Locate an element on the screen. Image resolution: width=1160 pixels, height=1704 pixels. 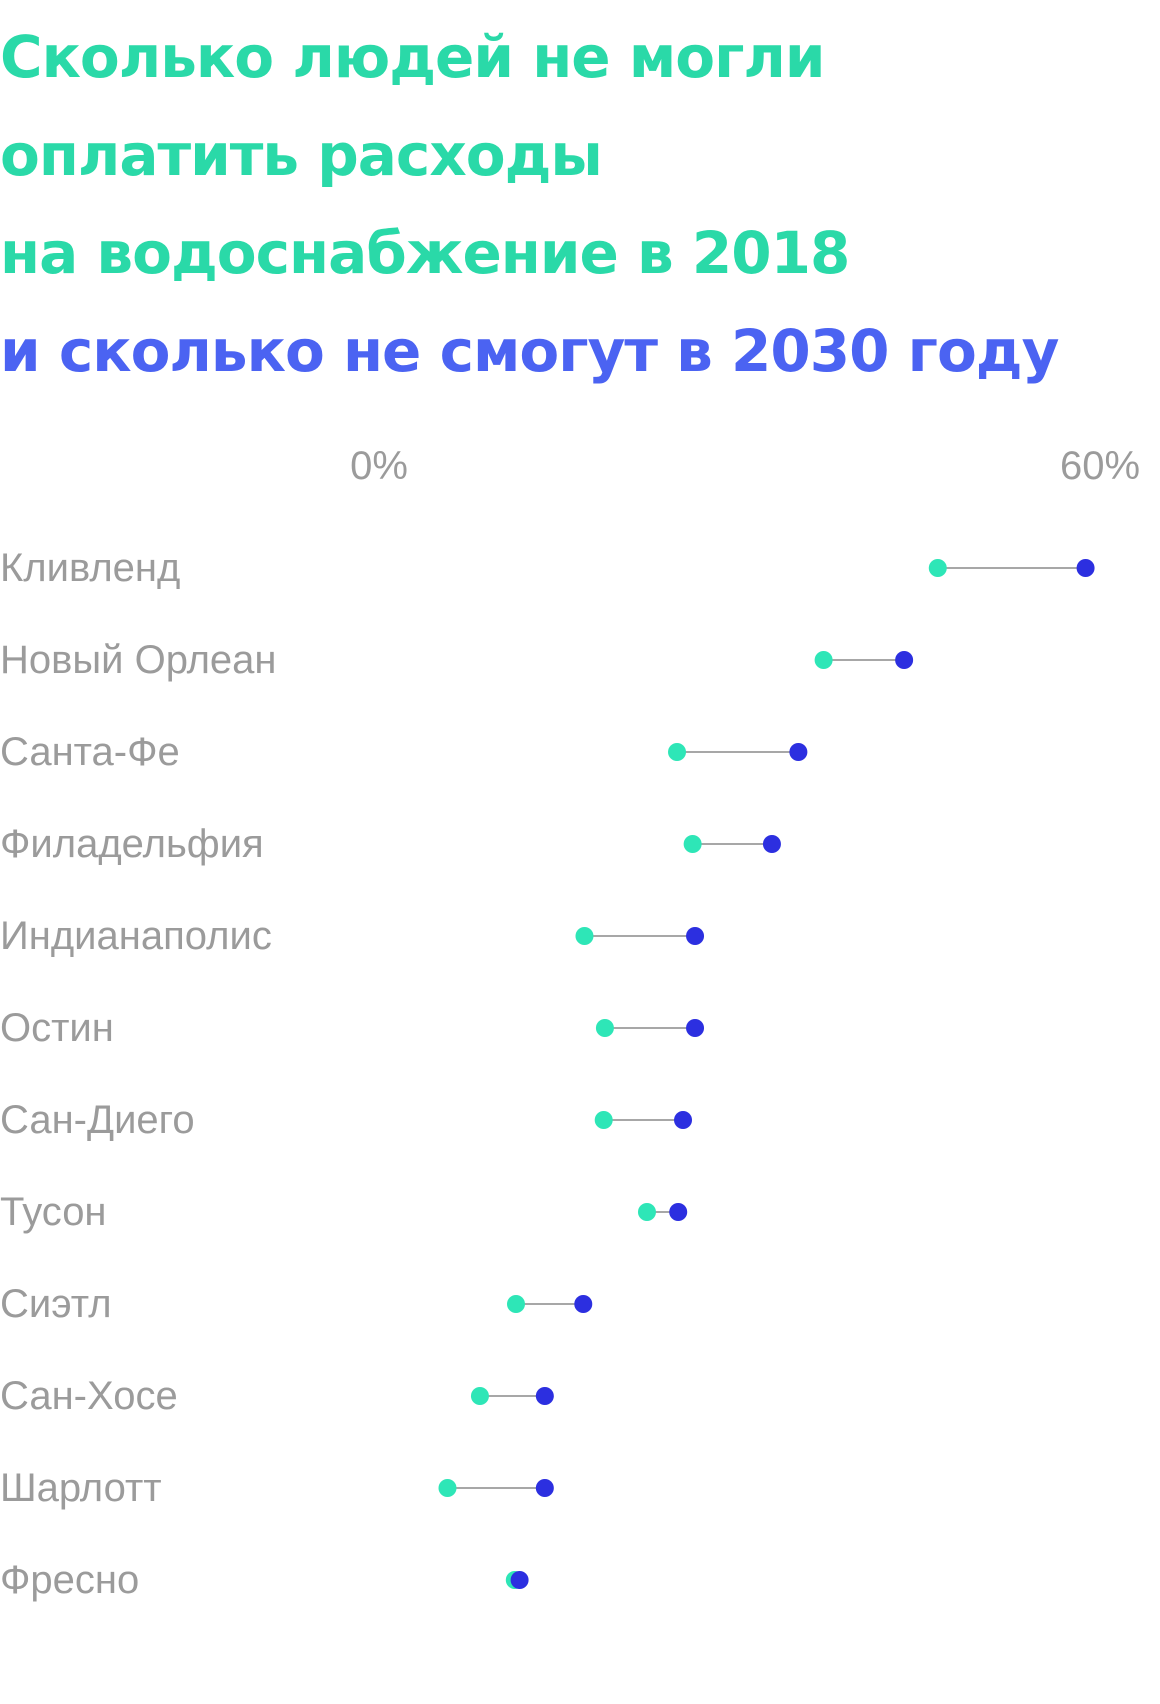
chart-row: Новый Орлеан is located at coordinates (457, 660).